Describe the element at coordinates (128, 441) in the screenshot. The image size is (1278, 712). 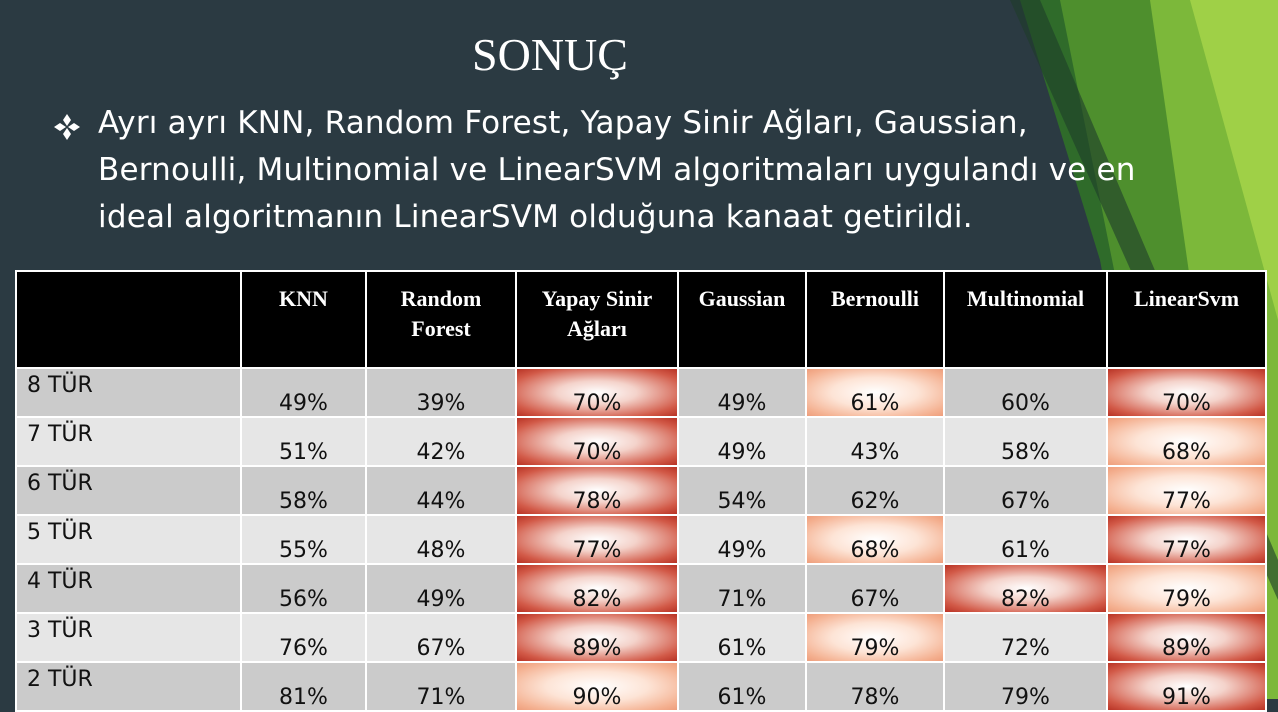
I see `row-label: 7 TÜR` at that location.